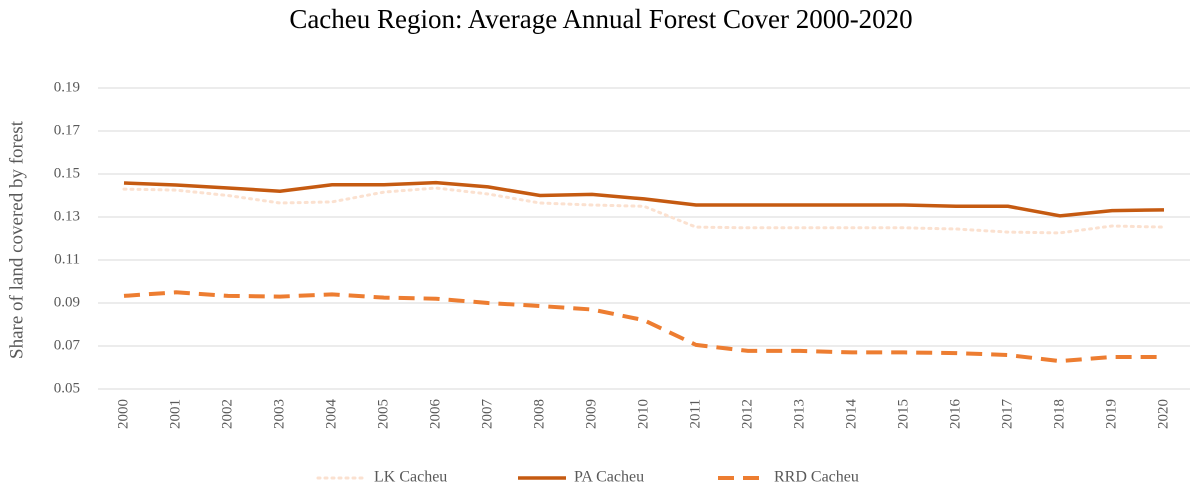  Describe the element at coordinates (67, 388) in the screenshot. I see `y-tick-label: 0.05` at that location.